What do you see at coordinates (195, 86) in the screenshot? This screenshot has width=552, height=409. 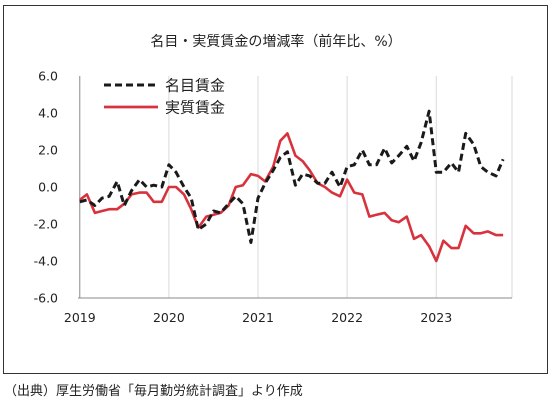 I see `legend-label-nominal: 名目賃金` at bounding box center [195, 86].